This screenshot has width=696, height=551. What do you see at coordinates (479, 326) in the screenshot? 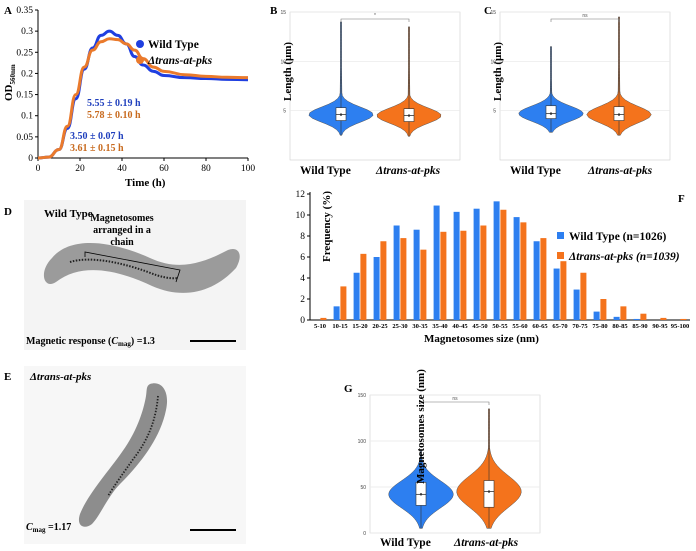
I see `f-xtick-label: 45-50` at bounding box center [479, 326].